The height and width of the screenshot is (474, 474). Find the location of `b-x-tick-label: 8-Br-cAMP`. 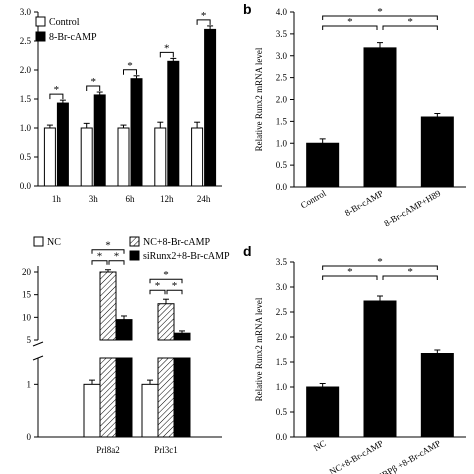

b-x-tick-label: 8-Br-cAMP is located at coordinates (364, 203).